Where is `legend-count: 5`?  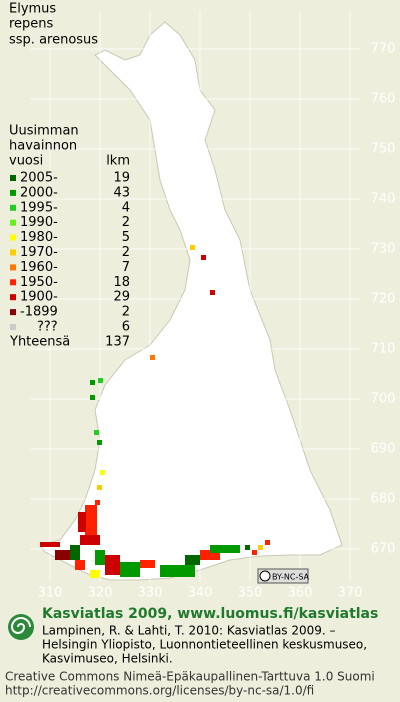
legend-count: 5 is located at coordinates (126, 237).